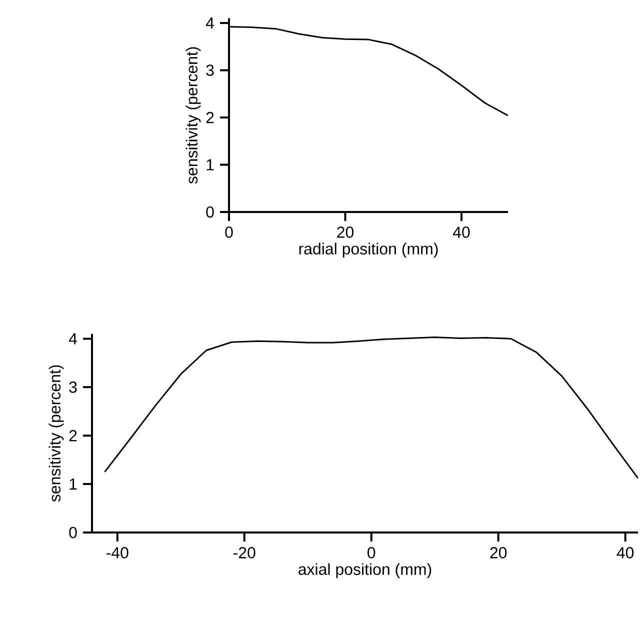 The height and width of the screenshot is (626, 642). I want to click on x-tick-label: -20, so click(245, 552).